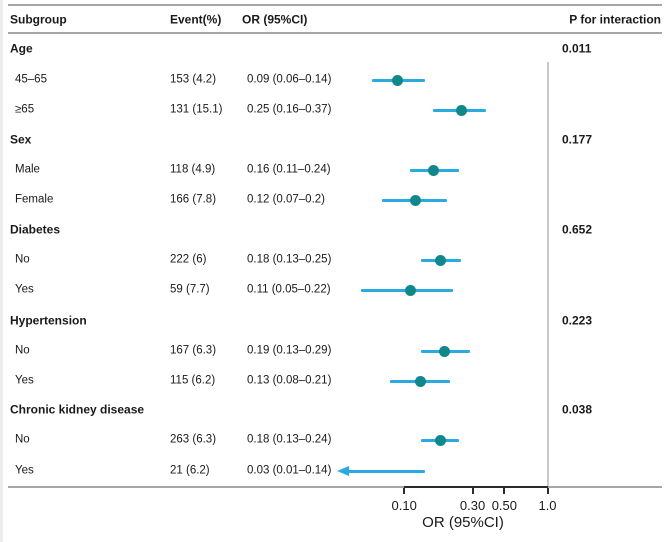 The height and width of the screenshot is (542, 669). I want to click on group-label: Chronic kidney disease, so click(77, 409).